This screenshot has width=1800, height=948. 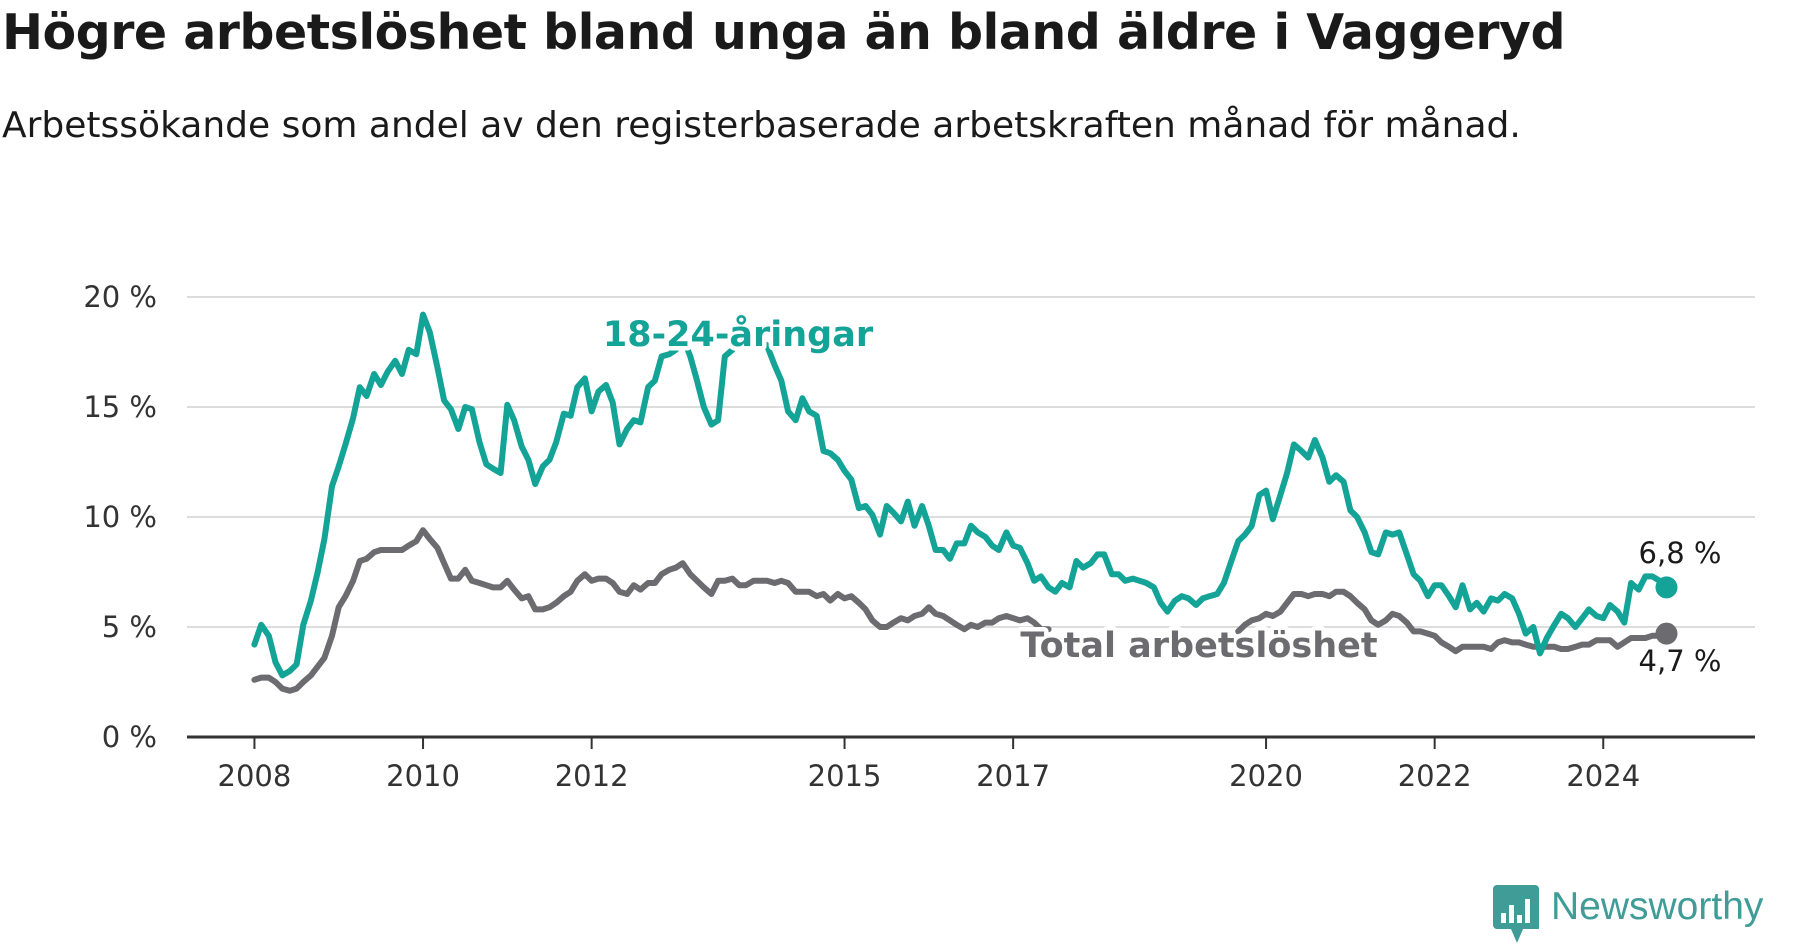 I want to click on x-axis-ticks: 2008 2010 2012 2015 2017 2020 2022 2024, so click(x=929, y=765).